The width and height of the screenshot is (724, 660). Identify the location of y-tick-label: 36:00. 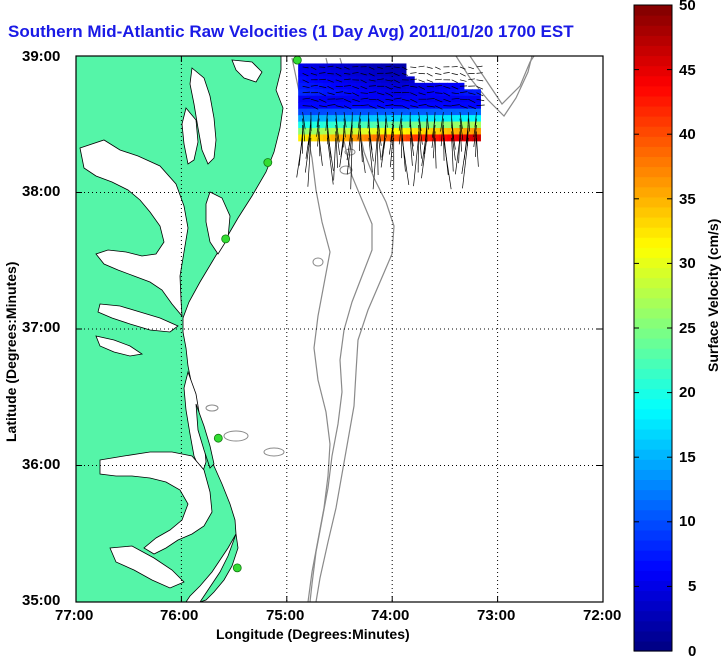
(41, 464).